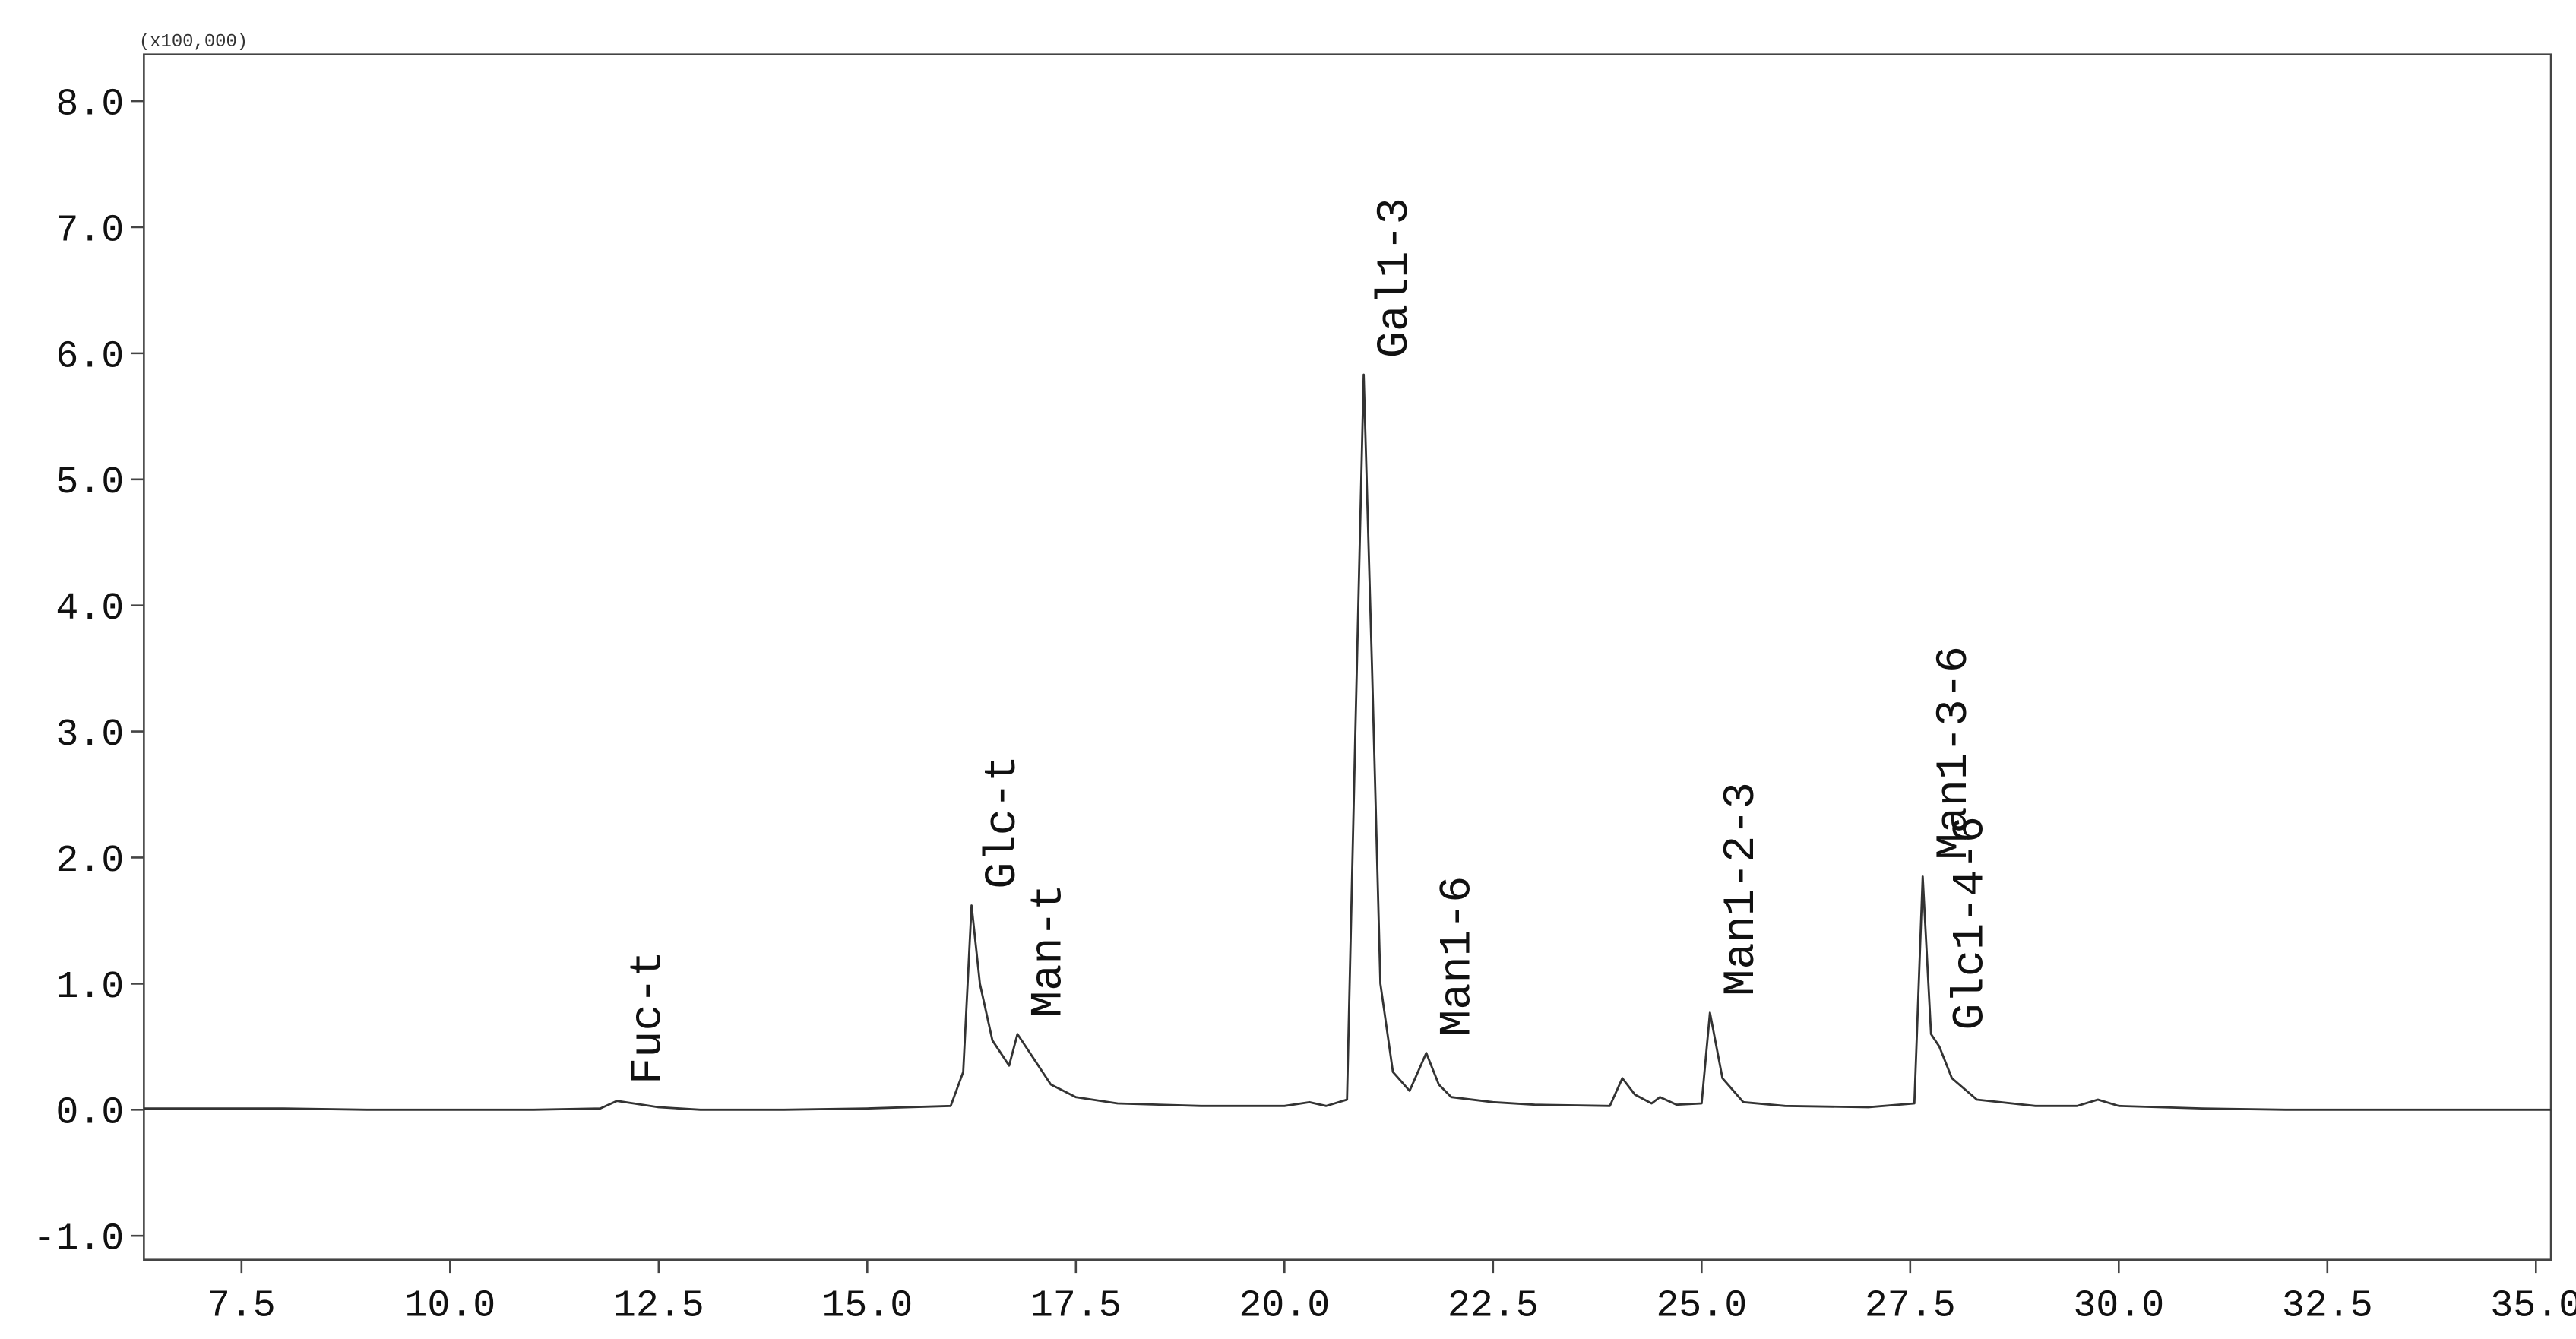  I want to click on x-tick-label: 15.0, so click(867, 1306).